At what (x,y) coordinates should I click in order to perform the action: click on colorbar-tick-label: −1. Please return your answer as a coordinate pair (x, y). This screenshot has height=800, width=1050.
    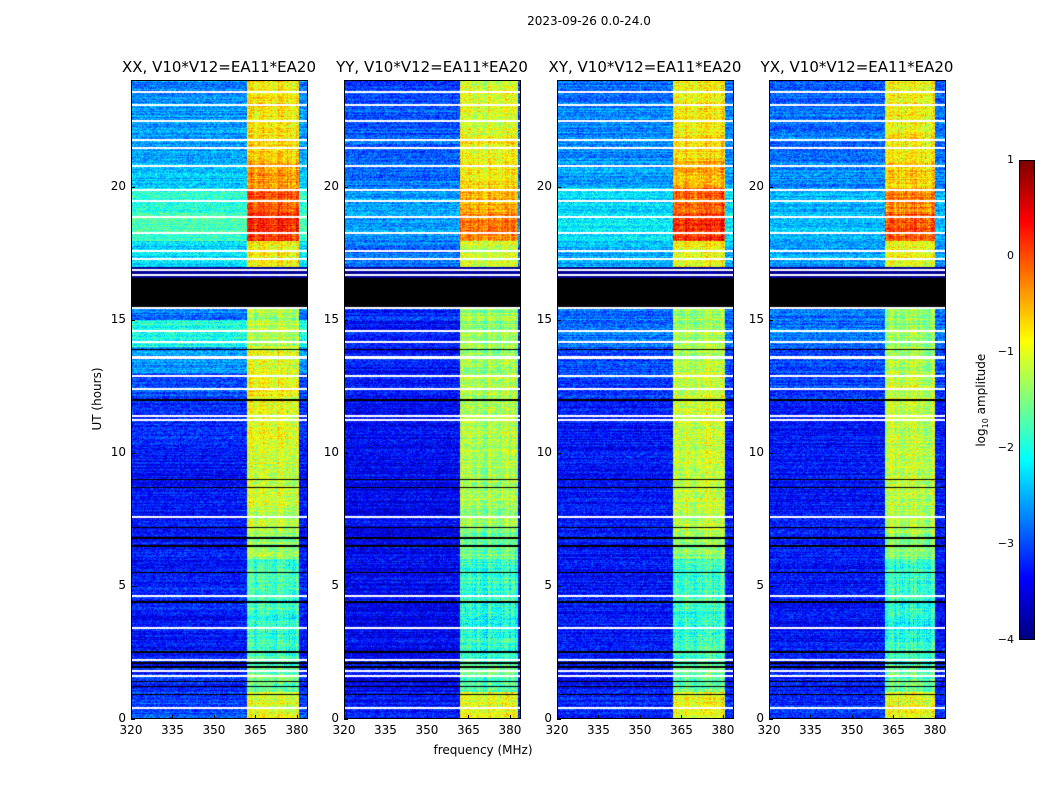
    Looking at the image, I should click on (1005, 351).